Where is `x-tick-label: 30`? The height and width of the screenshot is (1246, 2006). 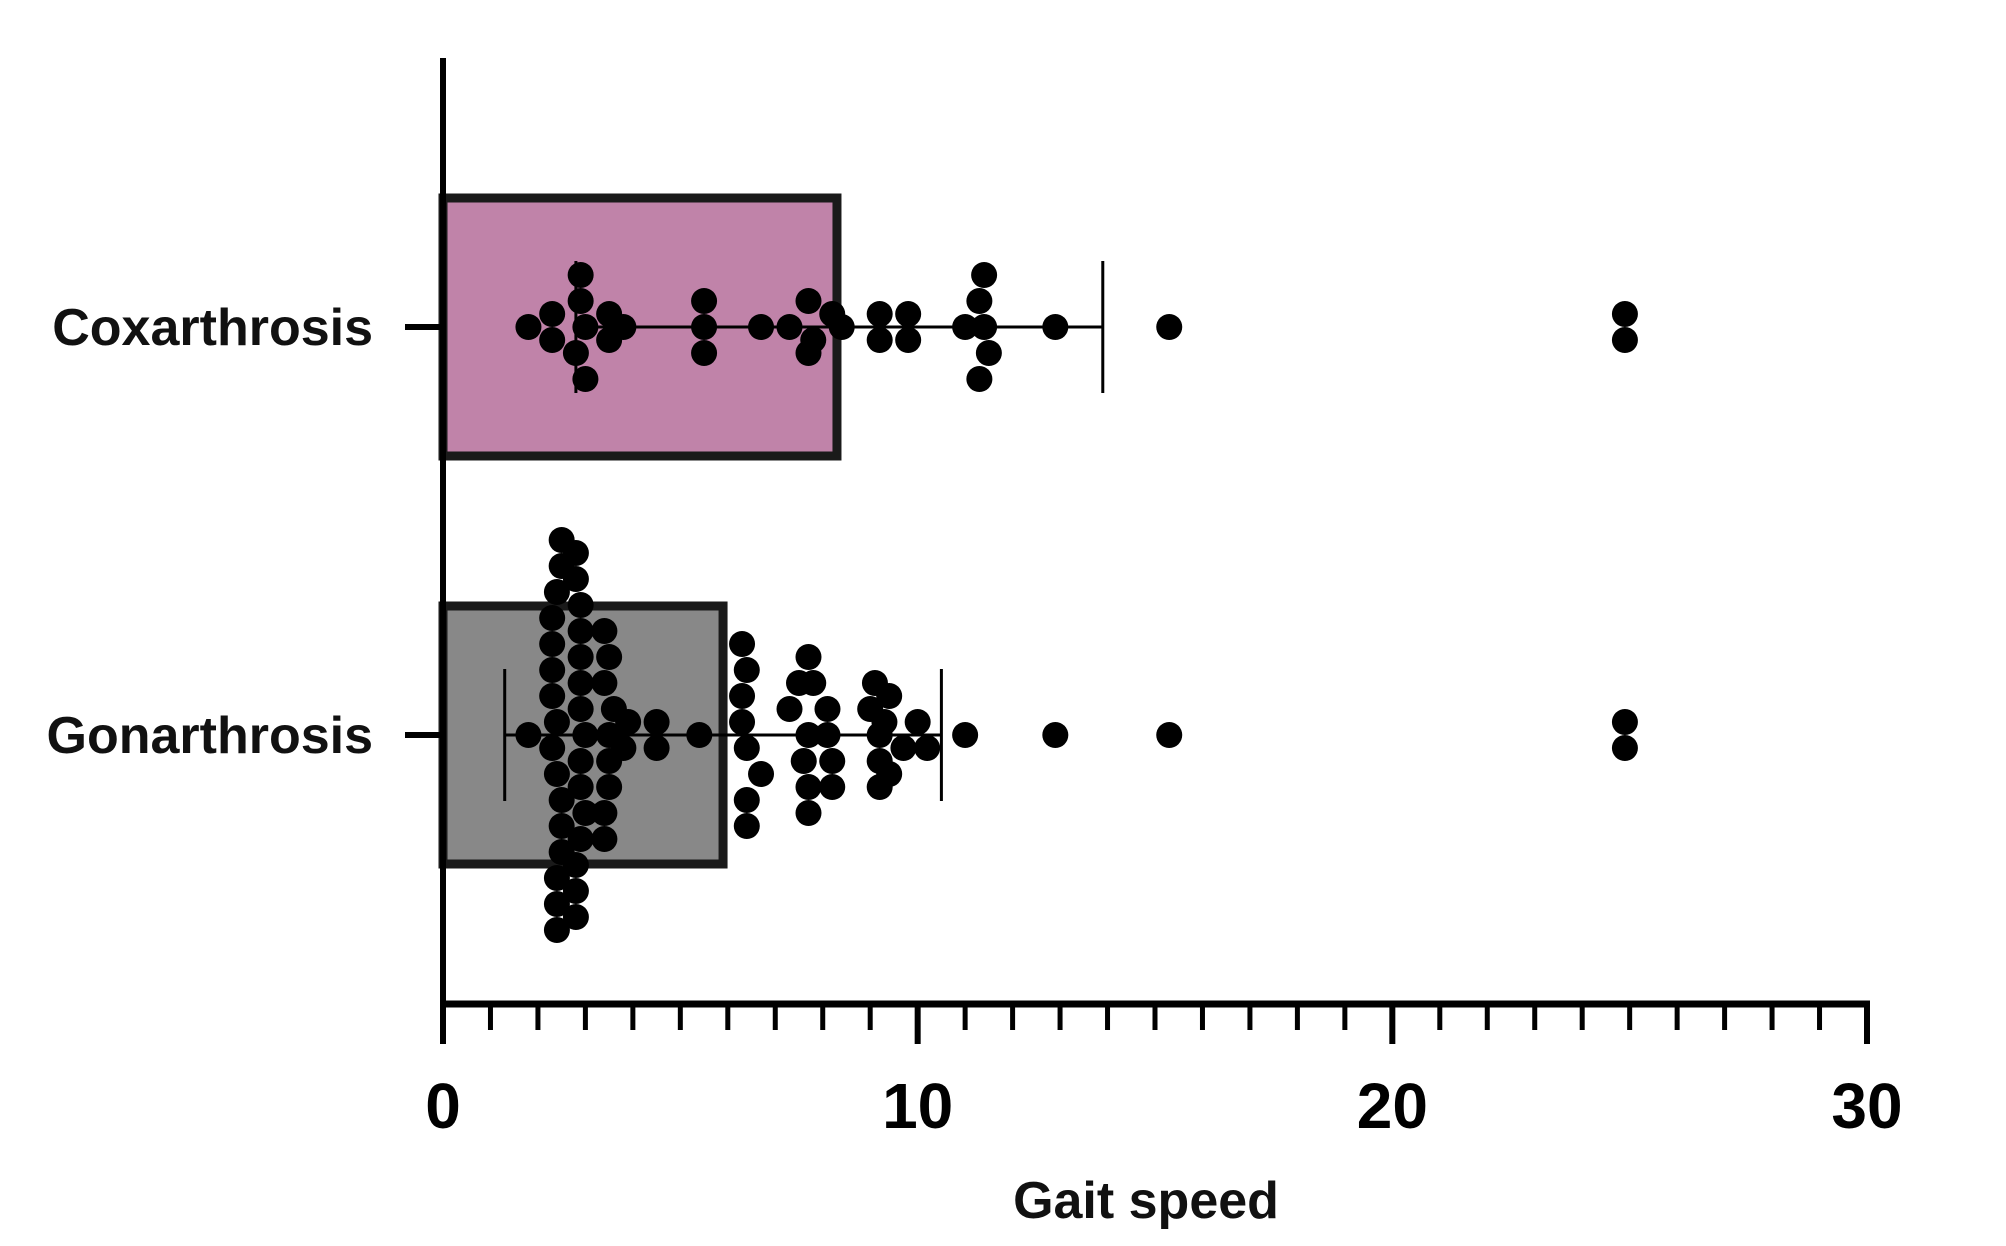 x-tick-label: 30 is located at coordinates (1866, 1106).